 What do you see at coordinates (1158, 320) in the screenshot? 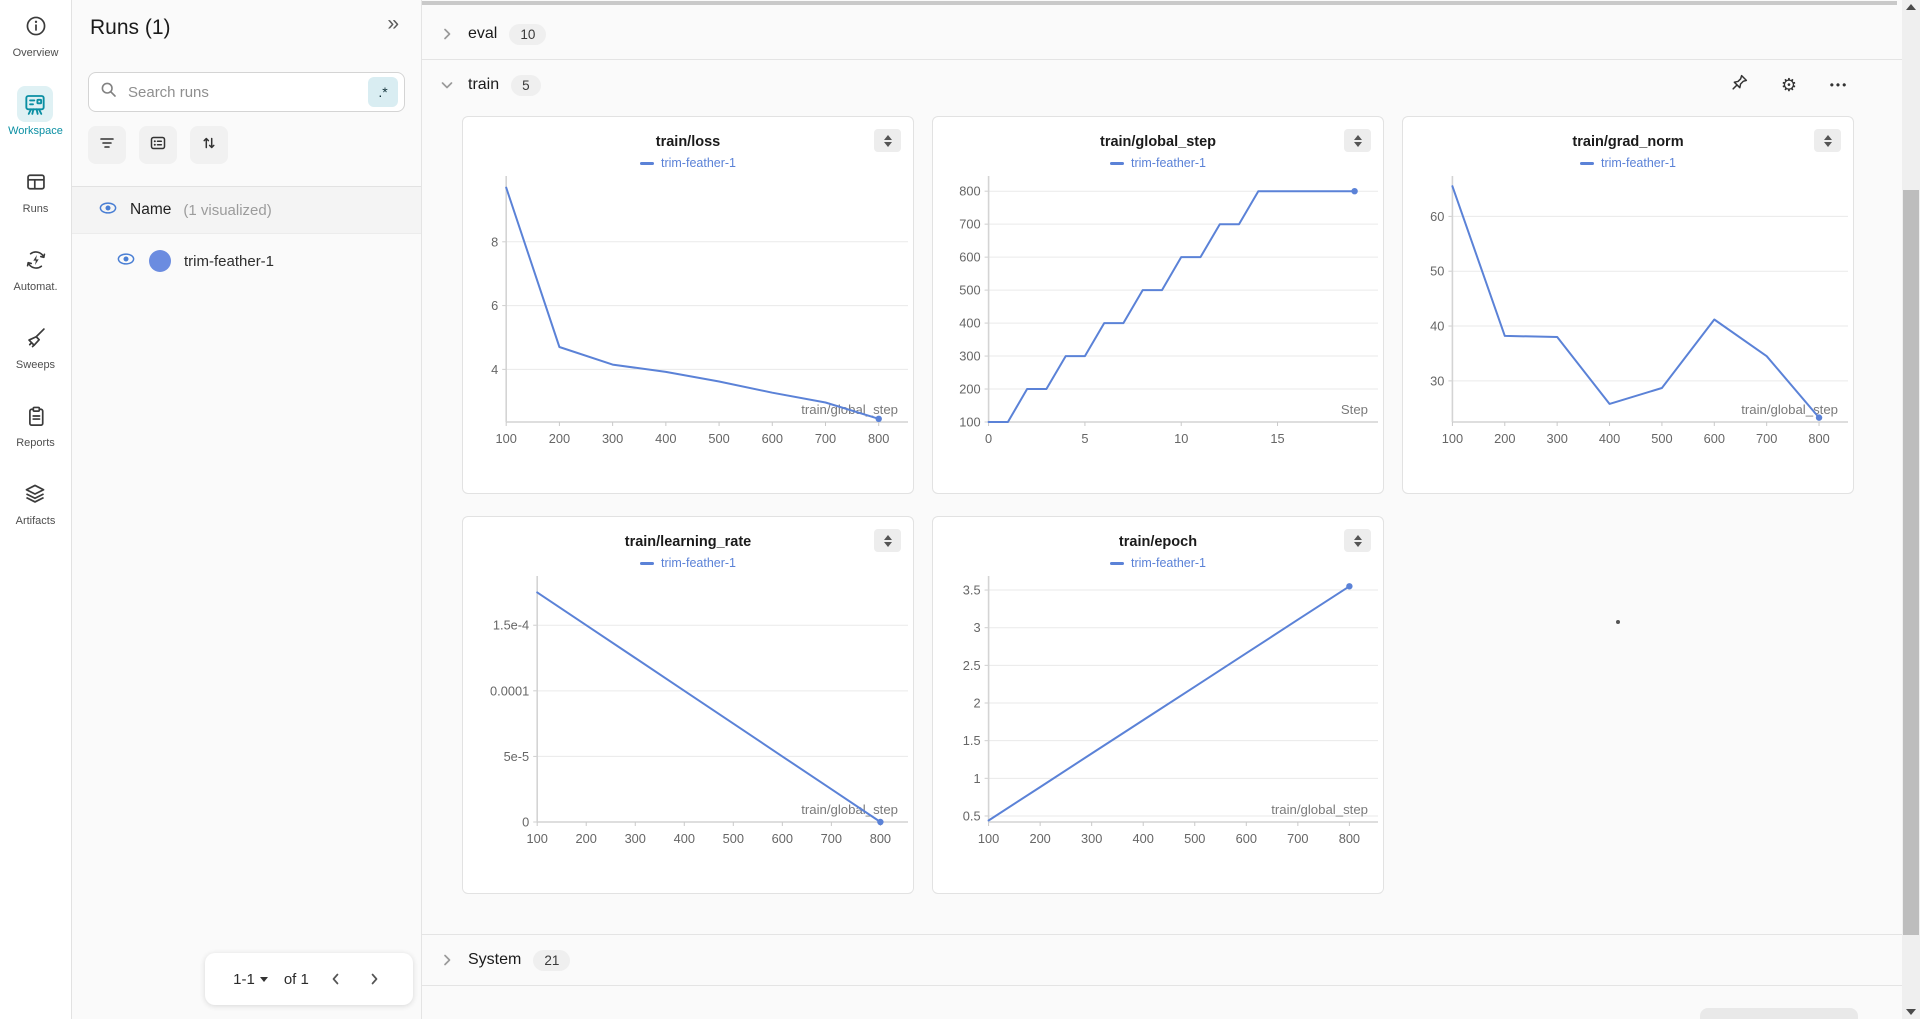
I see `chart-plot: 100 200 300 400 500 600 700 800 0 5 10 15 Step` at bounding box center [1158, 320].